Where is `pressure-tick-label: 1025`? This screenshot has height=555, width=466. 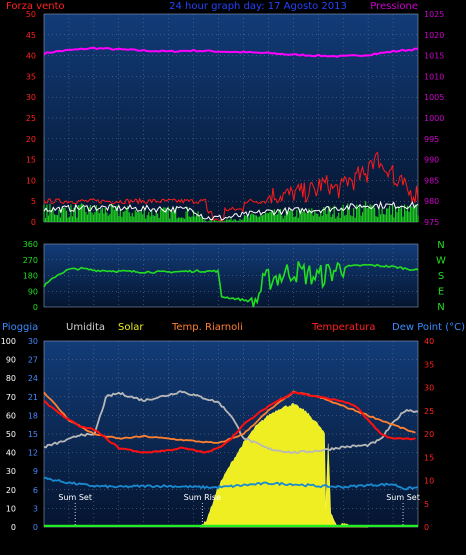 pressure-tick-label: 1025 is located at coordinates (434, 14).